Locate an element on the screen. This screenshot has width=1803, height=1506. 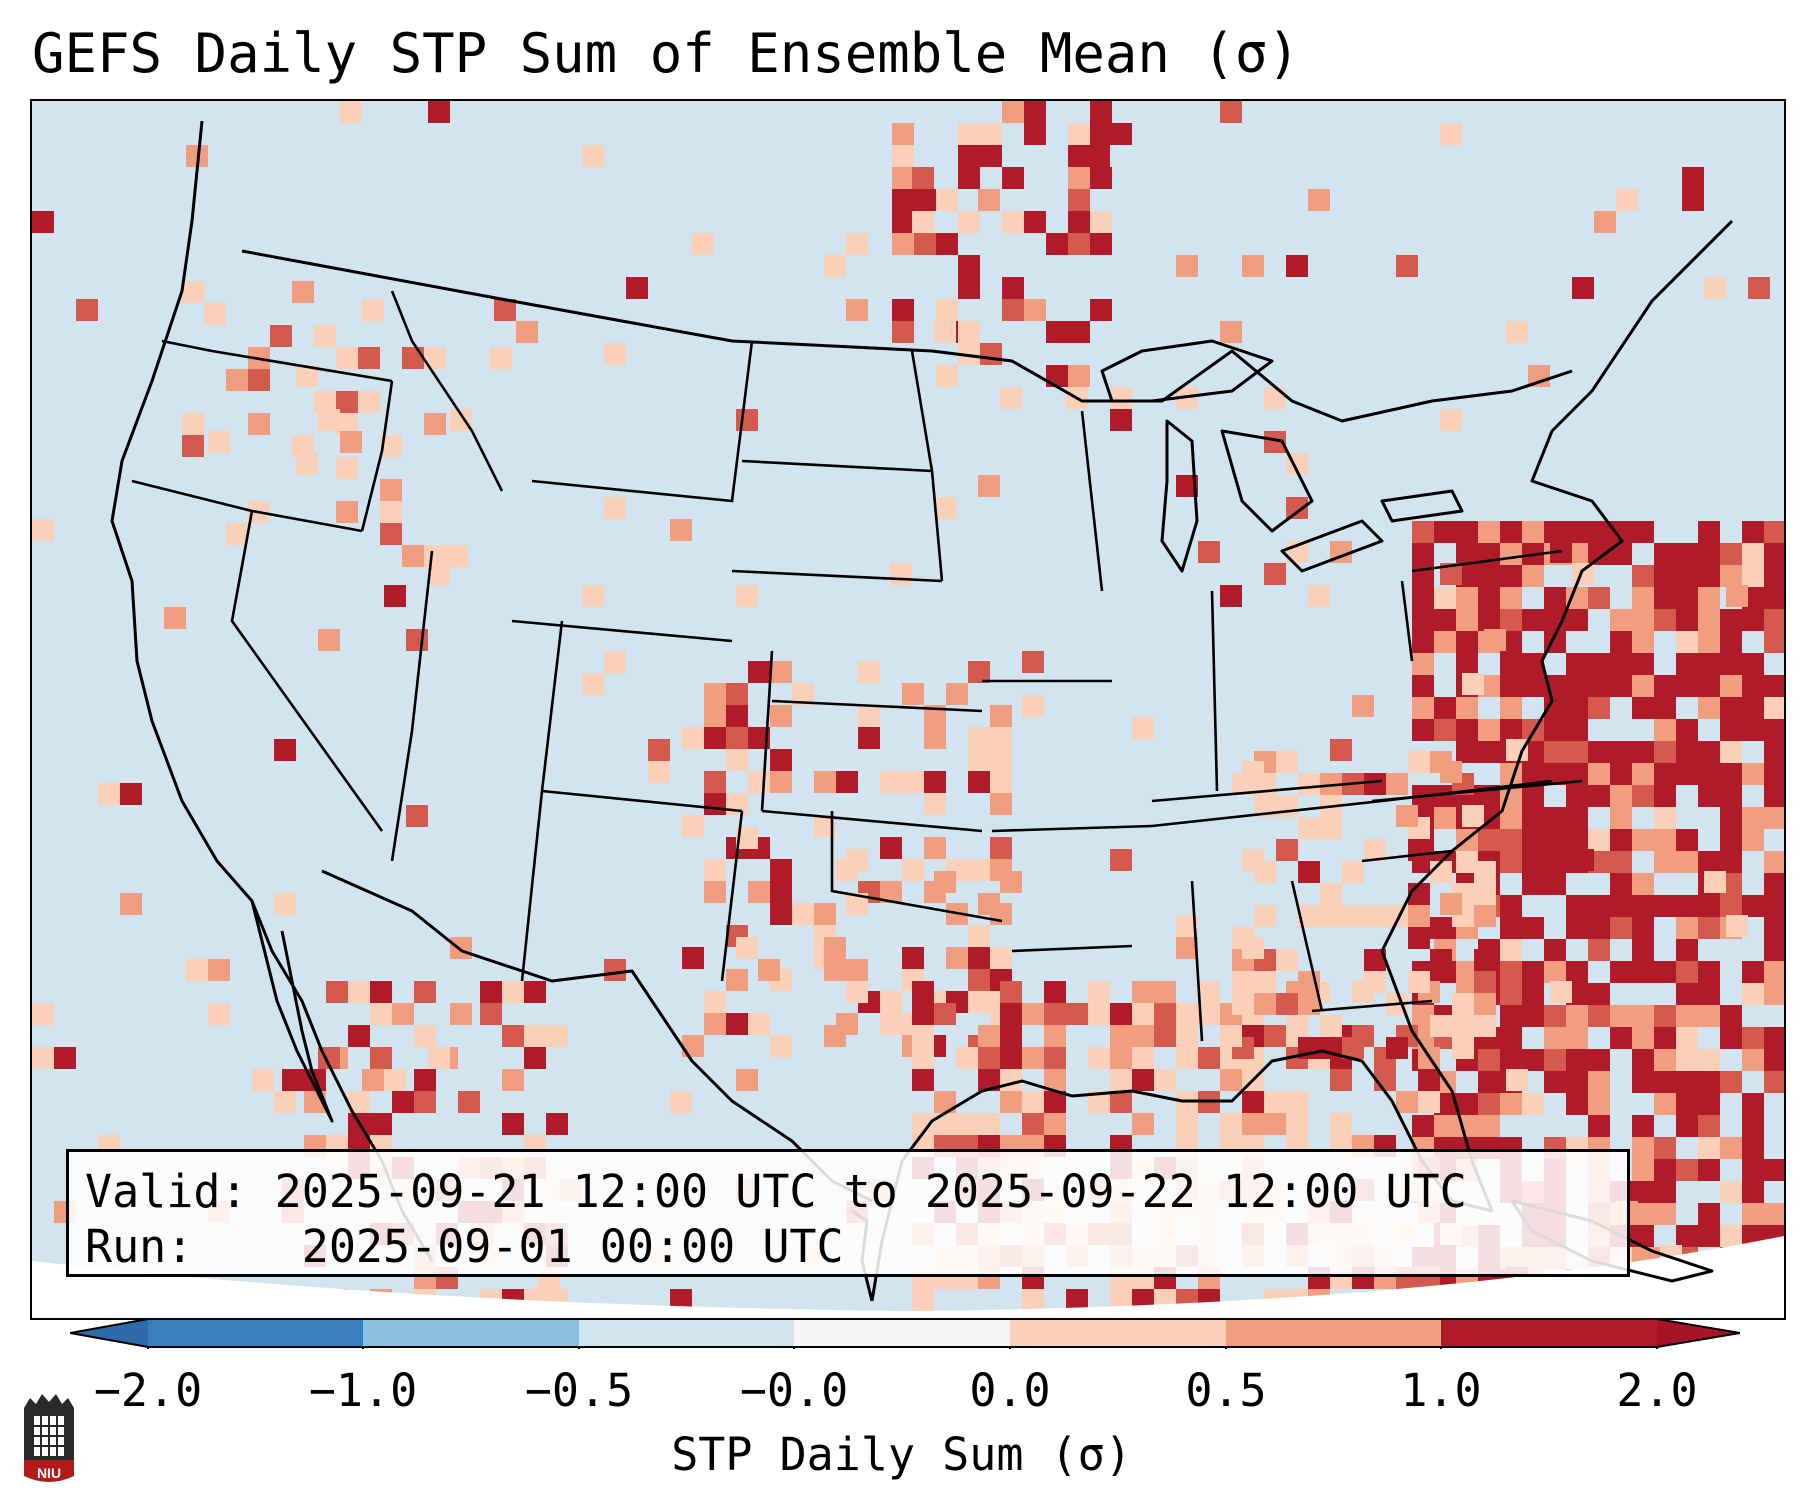
valid-label: Valid: is located at coordinates (166, 1191).